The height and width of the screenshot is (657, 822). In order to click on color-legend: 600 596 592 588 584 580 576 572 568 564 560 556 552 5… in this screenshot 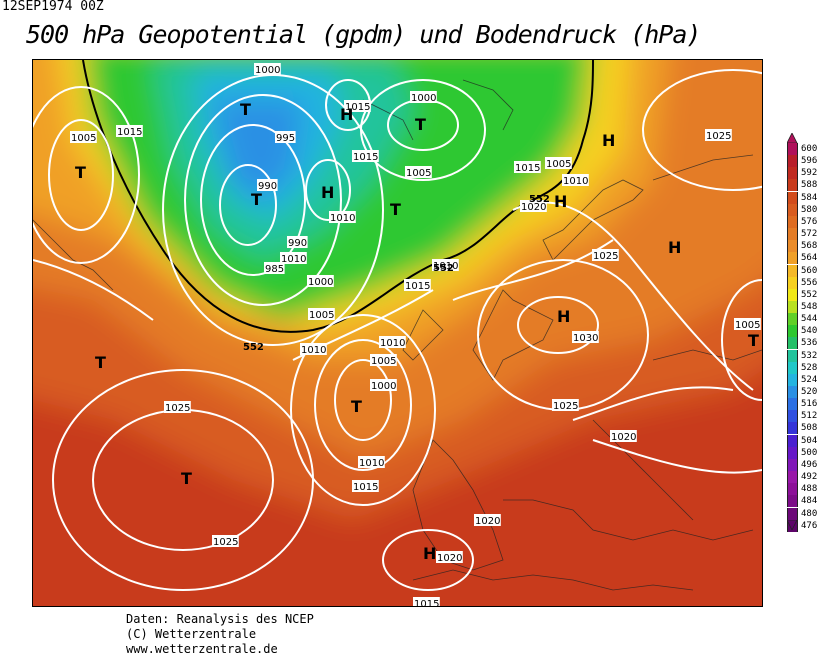, I will do `click(804, 333)`.